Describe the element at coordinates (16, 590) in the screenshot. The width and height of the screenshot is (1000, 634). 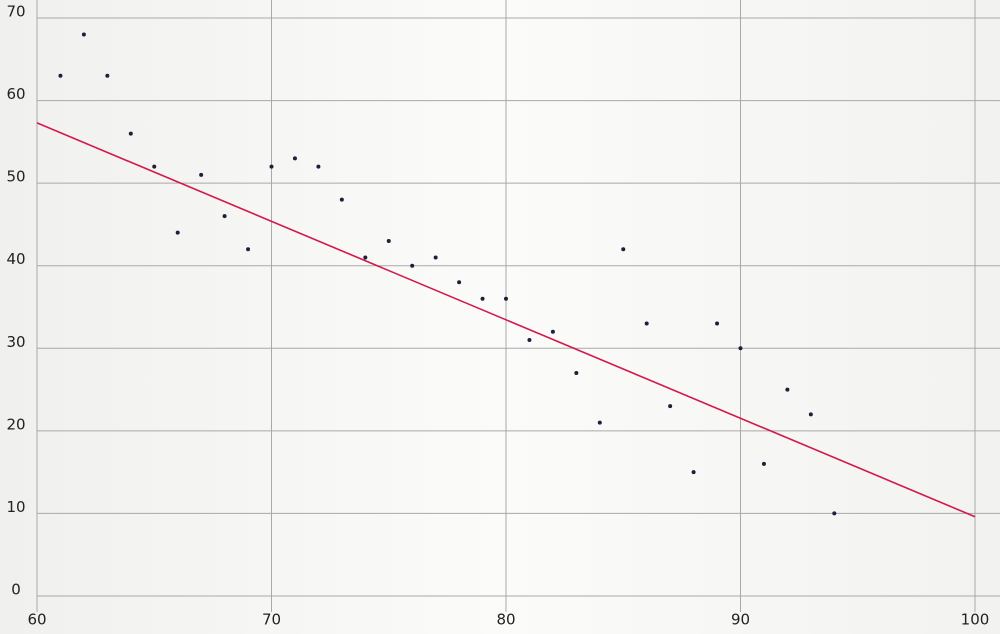
I see `y-tick-label: 0` at that location.